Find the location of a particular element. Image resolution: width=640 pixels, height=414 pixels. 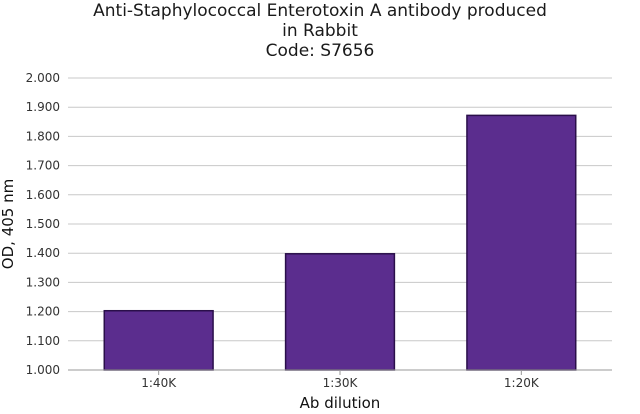

y-tick-label: 1.100 is located at coordinates (43, 341).